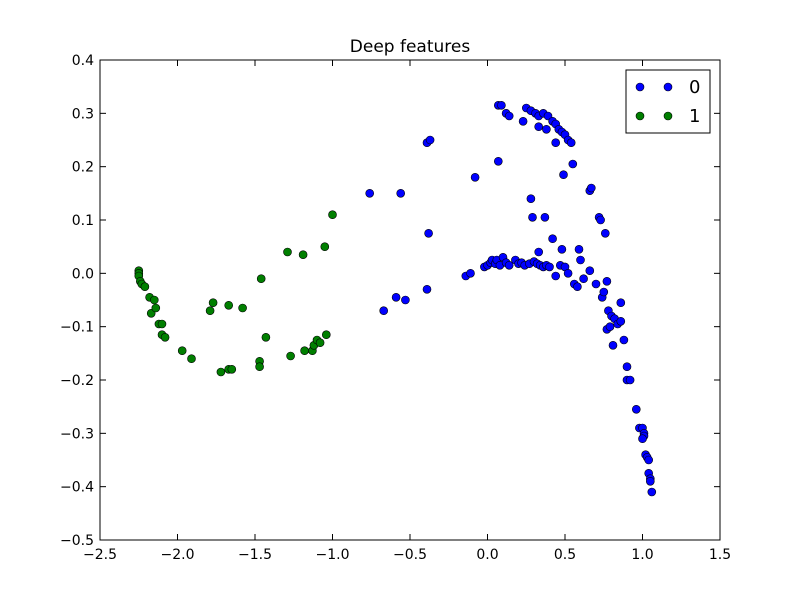 The image size is (800, 600). I want to click on y-tick-label: 0.1, so click(83, 221).